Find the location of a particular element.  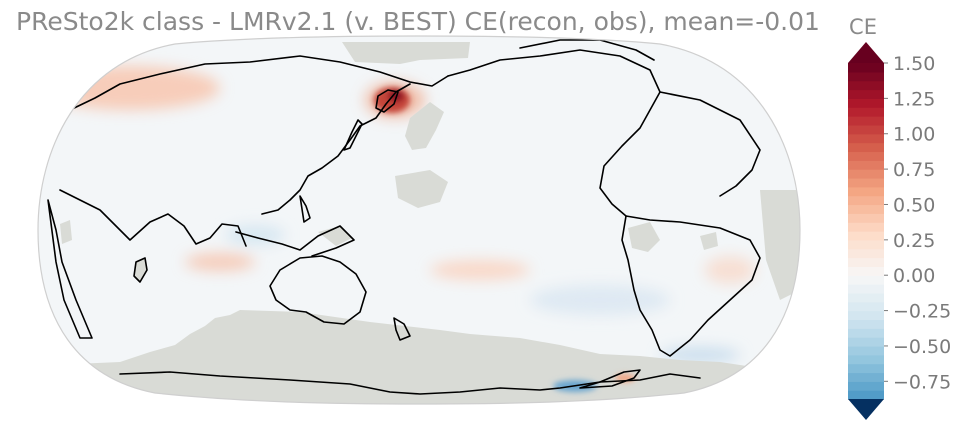

anomaly-atlantic-warm is located at coordinates (730, 270).